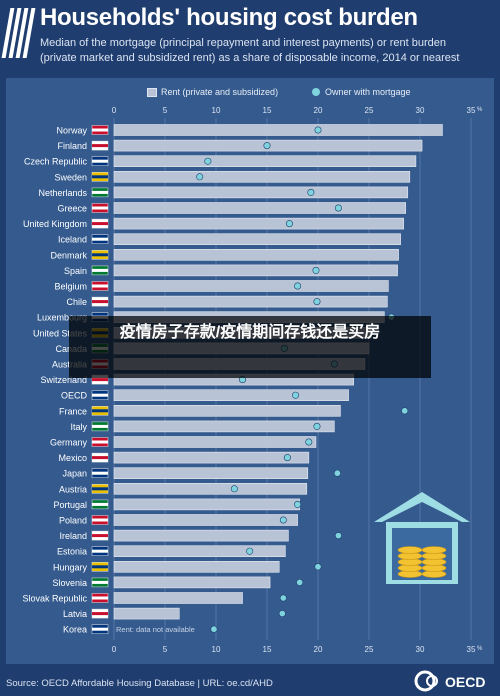 The image size is (500, 696). What do you see at coordinates (75, 271) in the screenshot?
I see `category-label: Spain` at bounding box center [75, 271].